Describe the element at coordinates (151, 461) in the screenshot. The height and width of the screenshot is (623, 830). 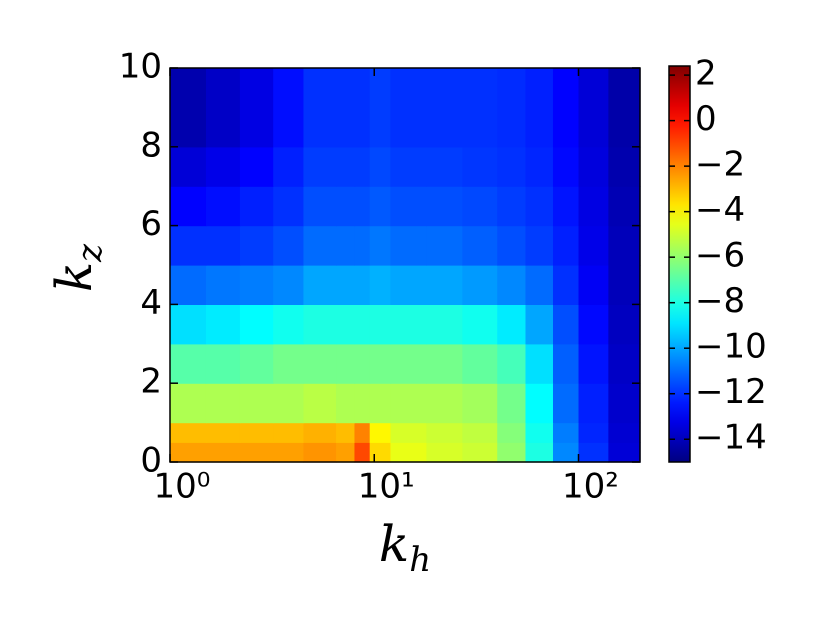
I see `y-tick-label: 0` at that location.